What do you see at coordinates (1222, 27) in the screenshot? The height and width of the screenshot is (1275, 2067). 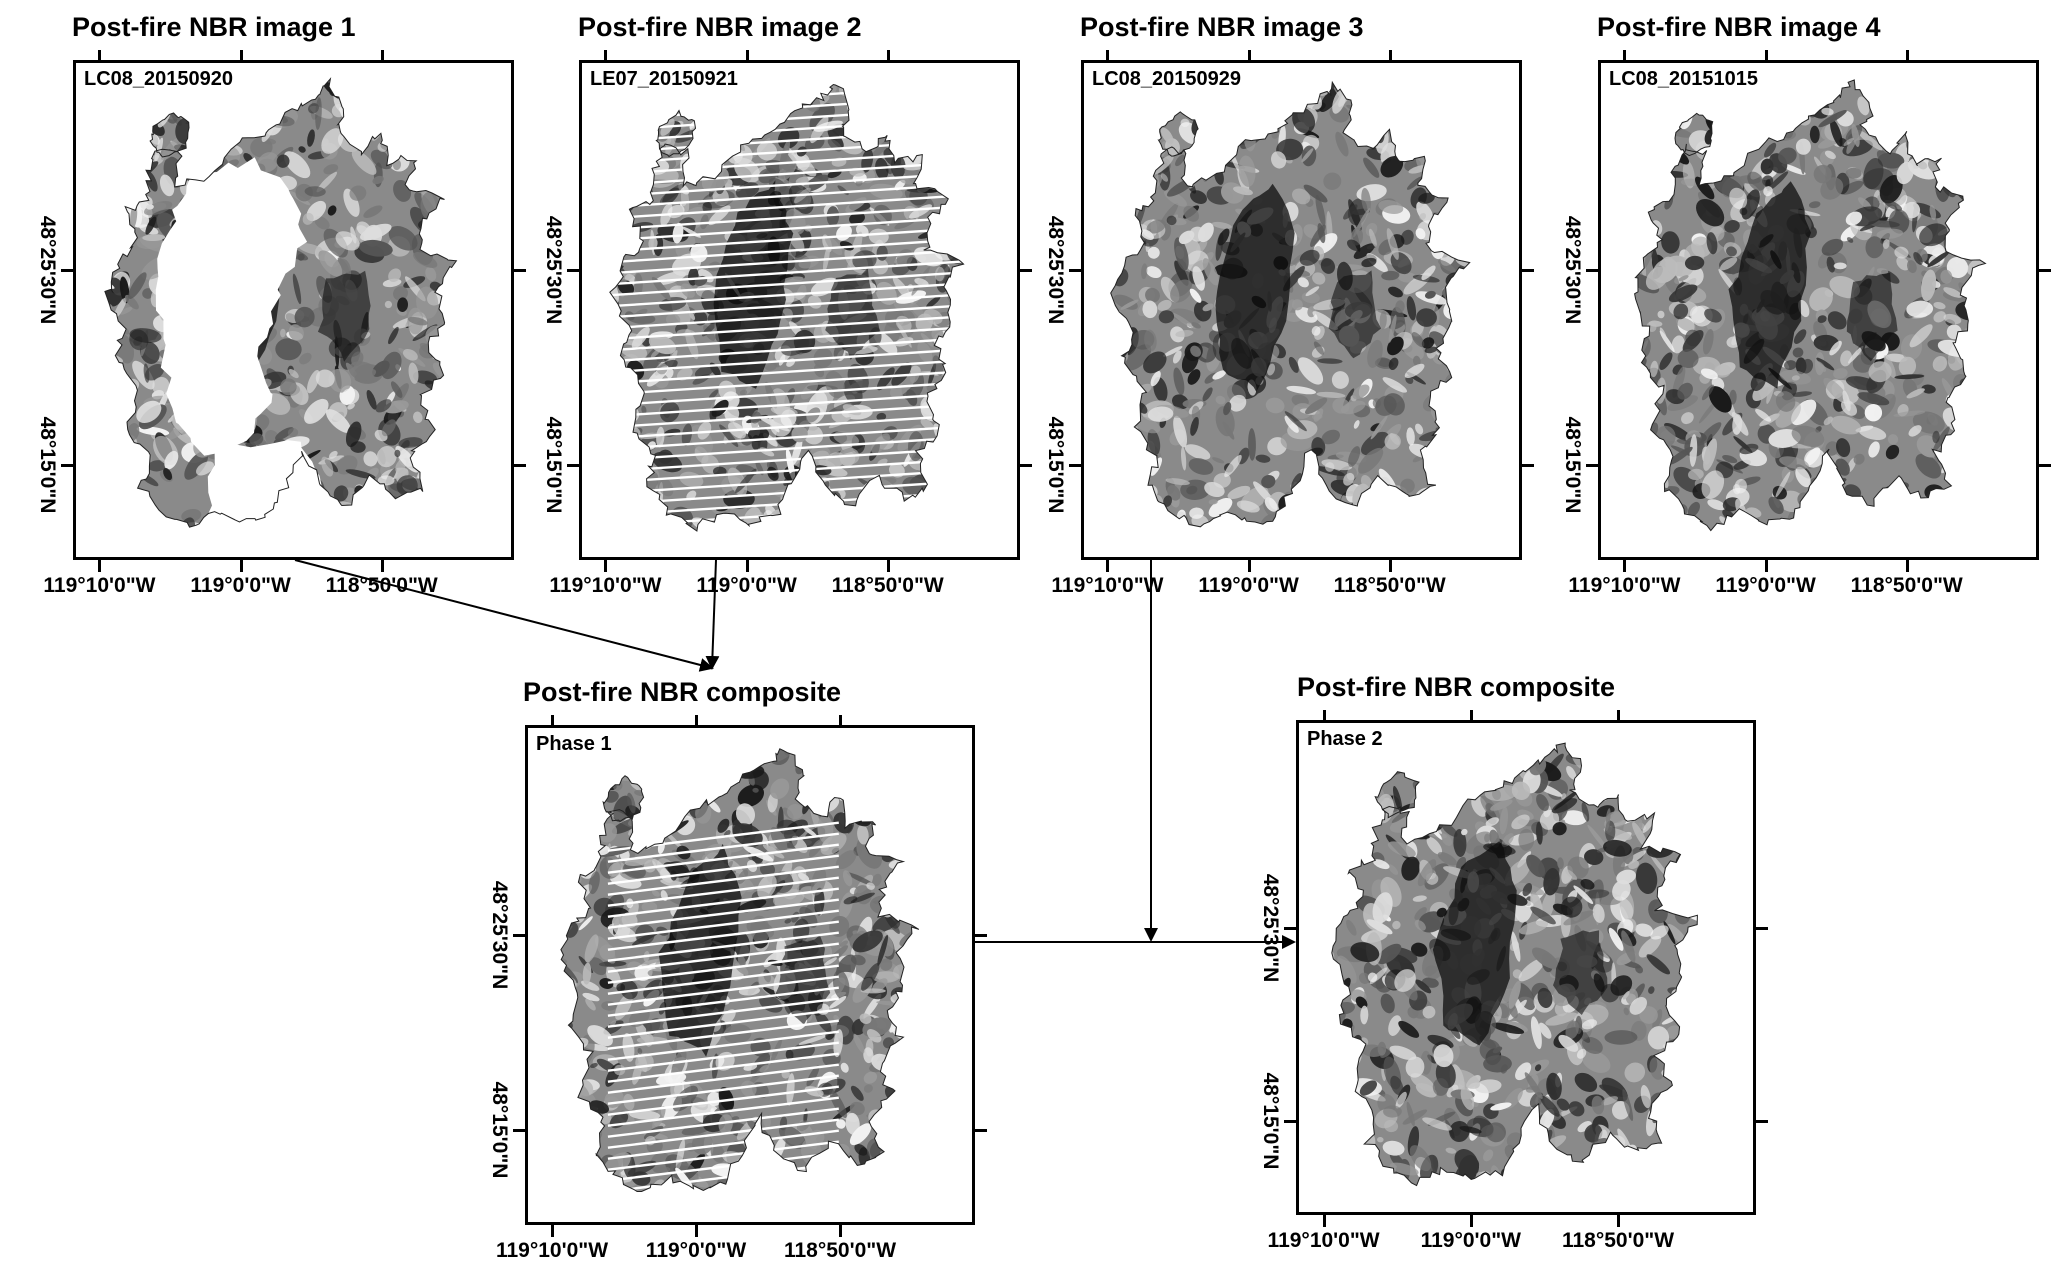 I see `panel-3-title: Post-fire NBR image 3` at bounding box center [1222, 27].